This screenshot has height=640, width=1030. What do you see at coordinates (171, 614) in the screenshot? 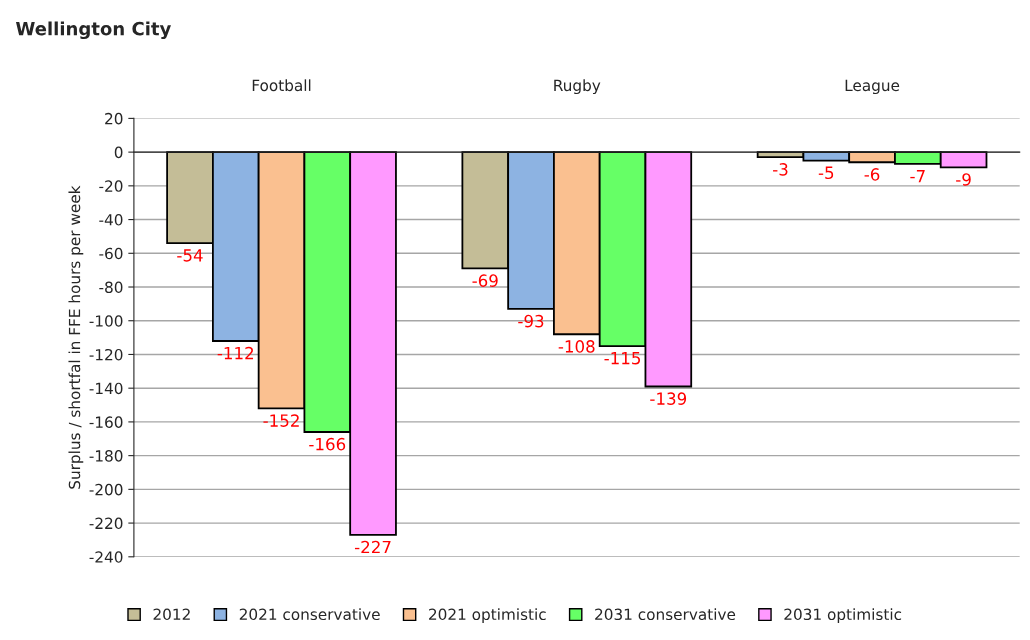
I see `legend-label: 2012` at bounding box center [171, 614].